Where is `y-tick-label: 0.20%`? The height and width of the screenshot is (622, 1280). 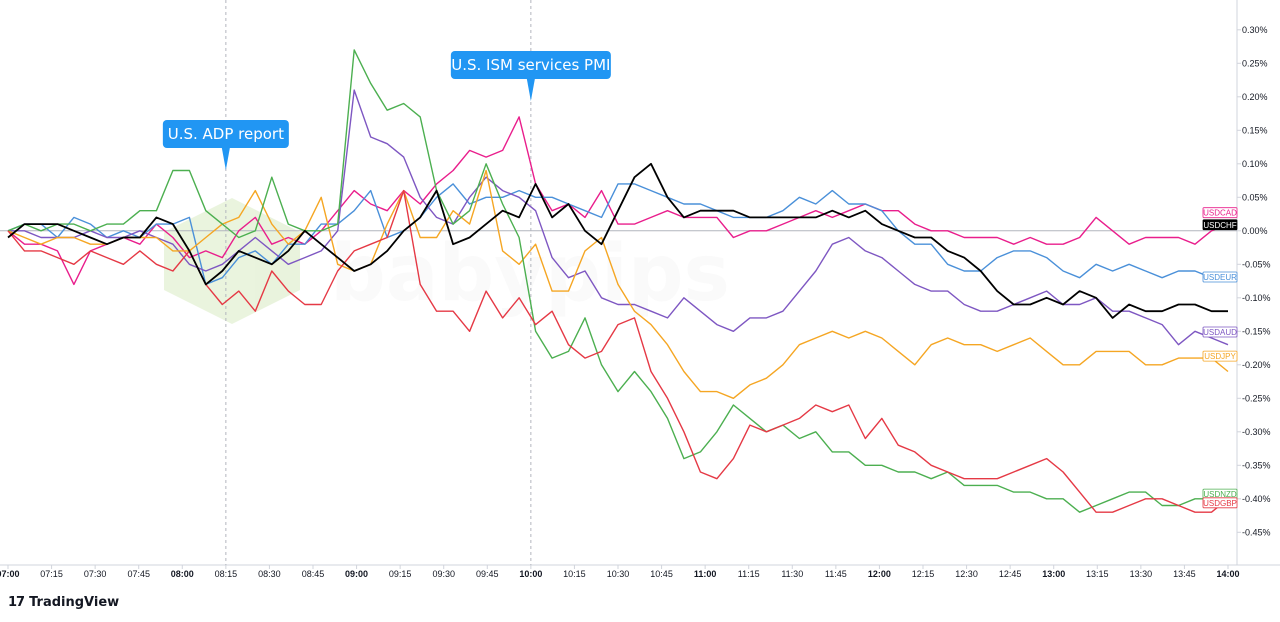 y-tick-label: 0.20% is located at coordinates (1255, 97).